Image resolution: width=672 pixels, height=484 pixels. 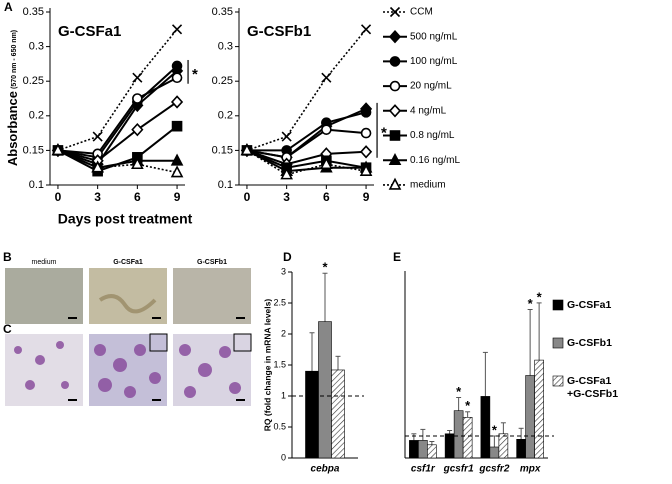 What do you see at coordinates (125, 219) in the screenshot?
I see `x-axis-label: Days post treatment` at bounding box center [125, 219].